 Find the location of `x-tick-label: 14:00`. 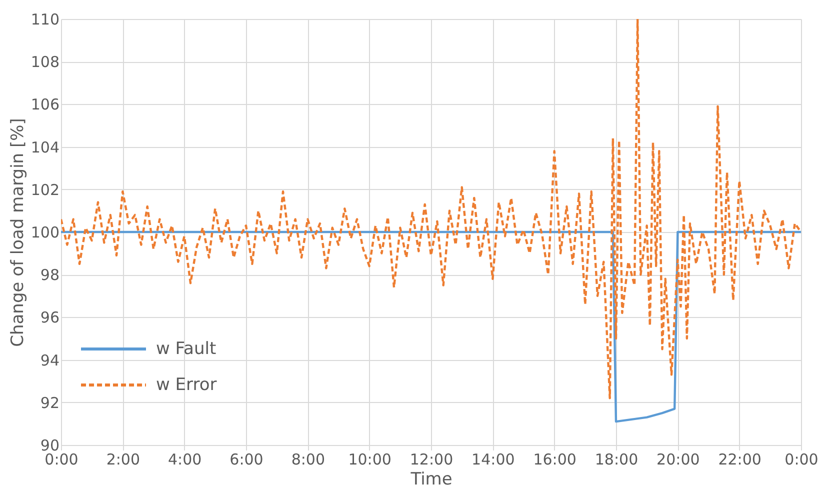

x-tick-label: 14:00 is located at coordinates (493, 459).